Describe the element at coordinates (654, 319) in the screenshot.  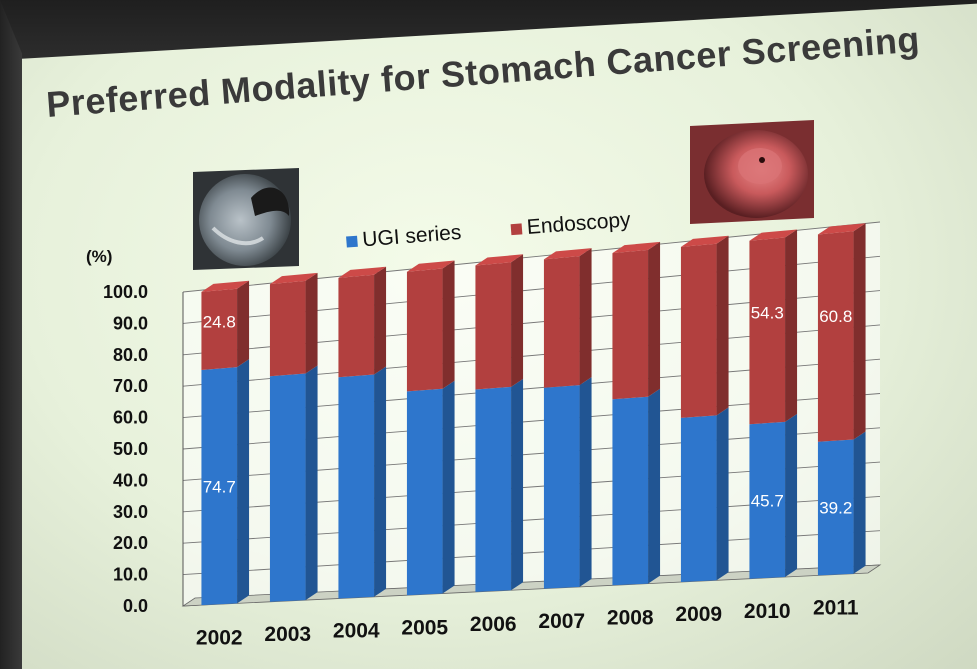
I see `bar-endoscopy-2008-side` at that location.